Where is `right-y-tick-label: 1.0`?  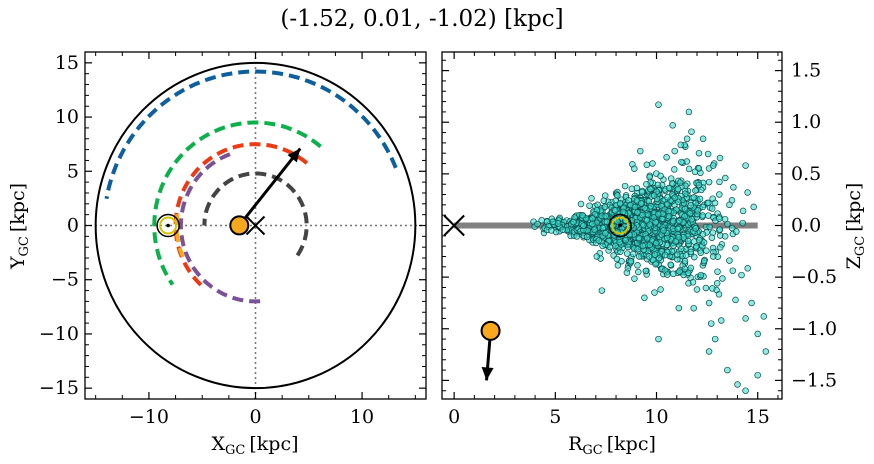
right-y-tick-label: 1.0 is located at coordinates (806, 122).